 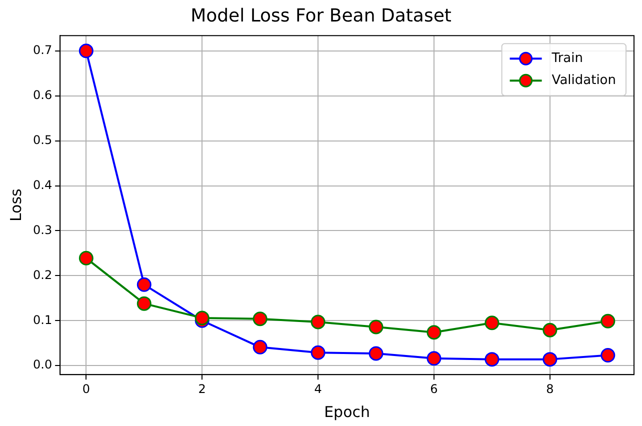 I want to click on x-tick-label: 8, so click(x=550, y=389).